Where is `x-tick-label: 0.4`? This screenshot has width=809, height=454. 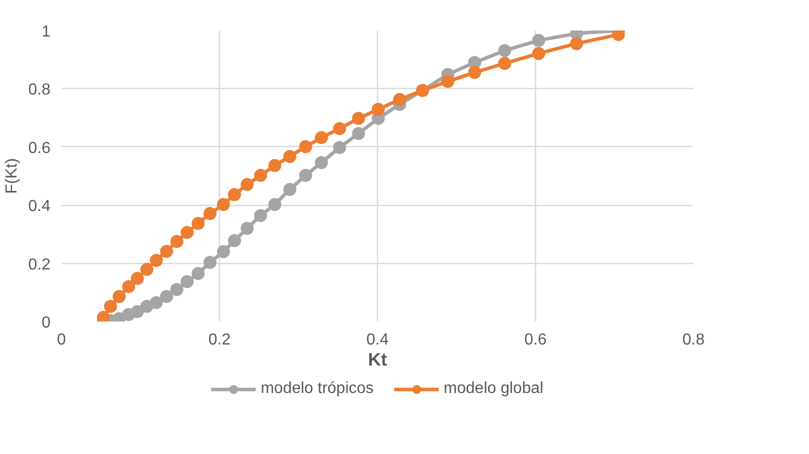
x-tick-label: 0.4 is located at coordinates (377, 340).